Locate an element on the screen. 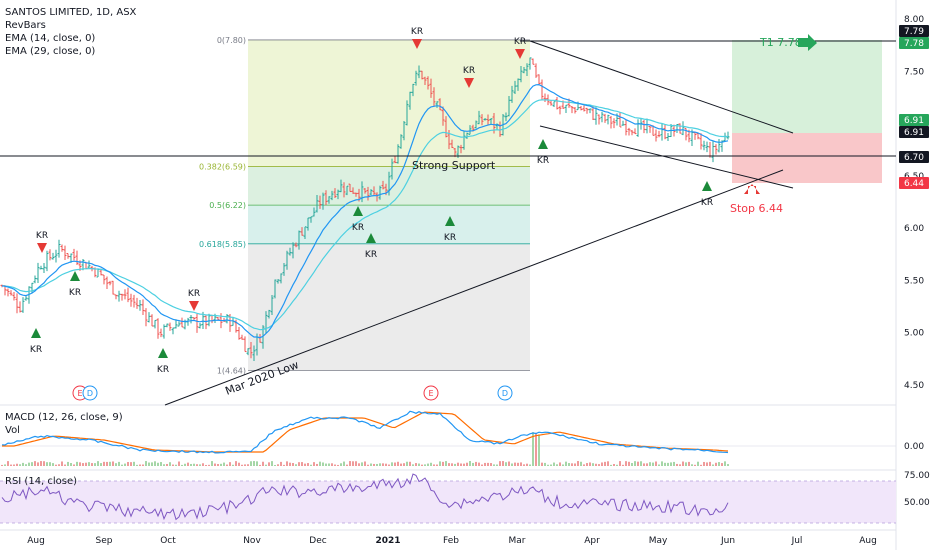  time-axis: Aug Sep Oct Nov Dec 2021 Feb Mar Apr May Jun Jul Aug is located at coordinates (452, 541).